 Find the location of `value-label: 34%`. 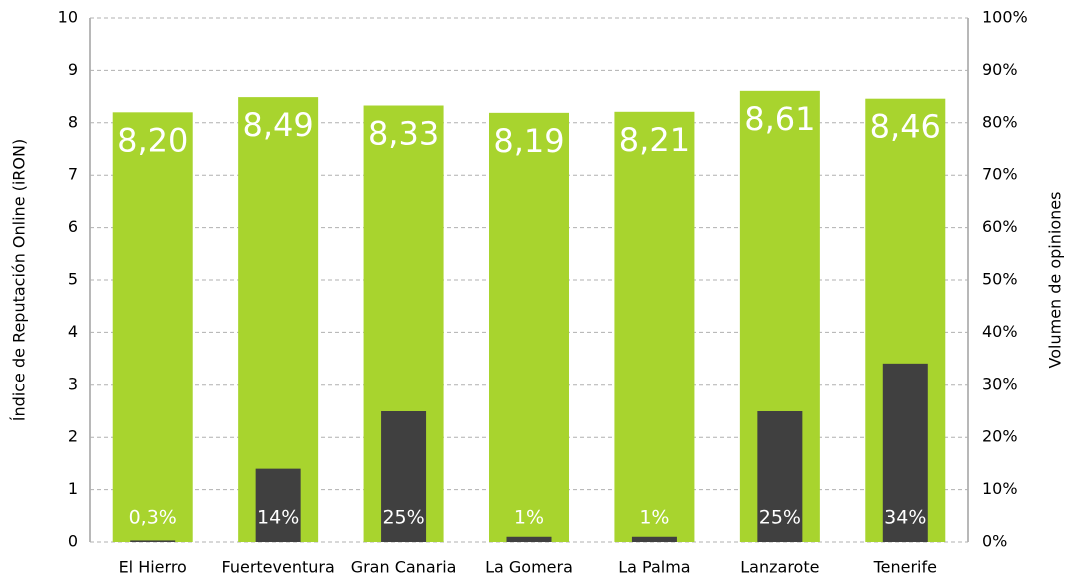

value-label: 34% is located at coordinates (905, 518).